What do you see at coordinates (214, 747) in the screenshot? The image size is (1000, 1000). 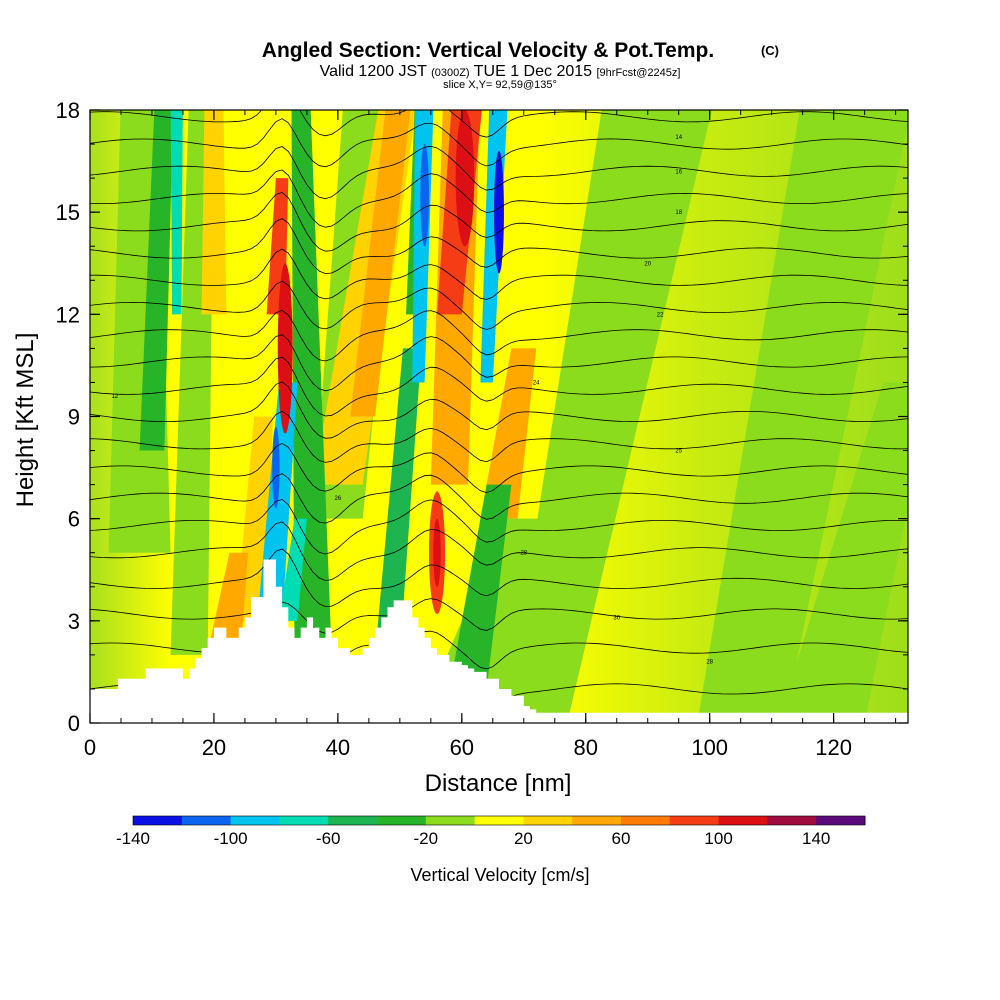 I see `x-tick-label: 20` at bounding box center [214, 747].